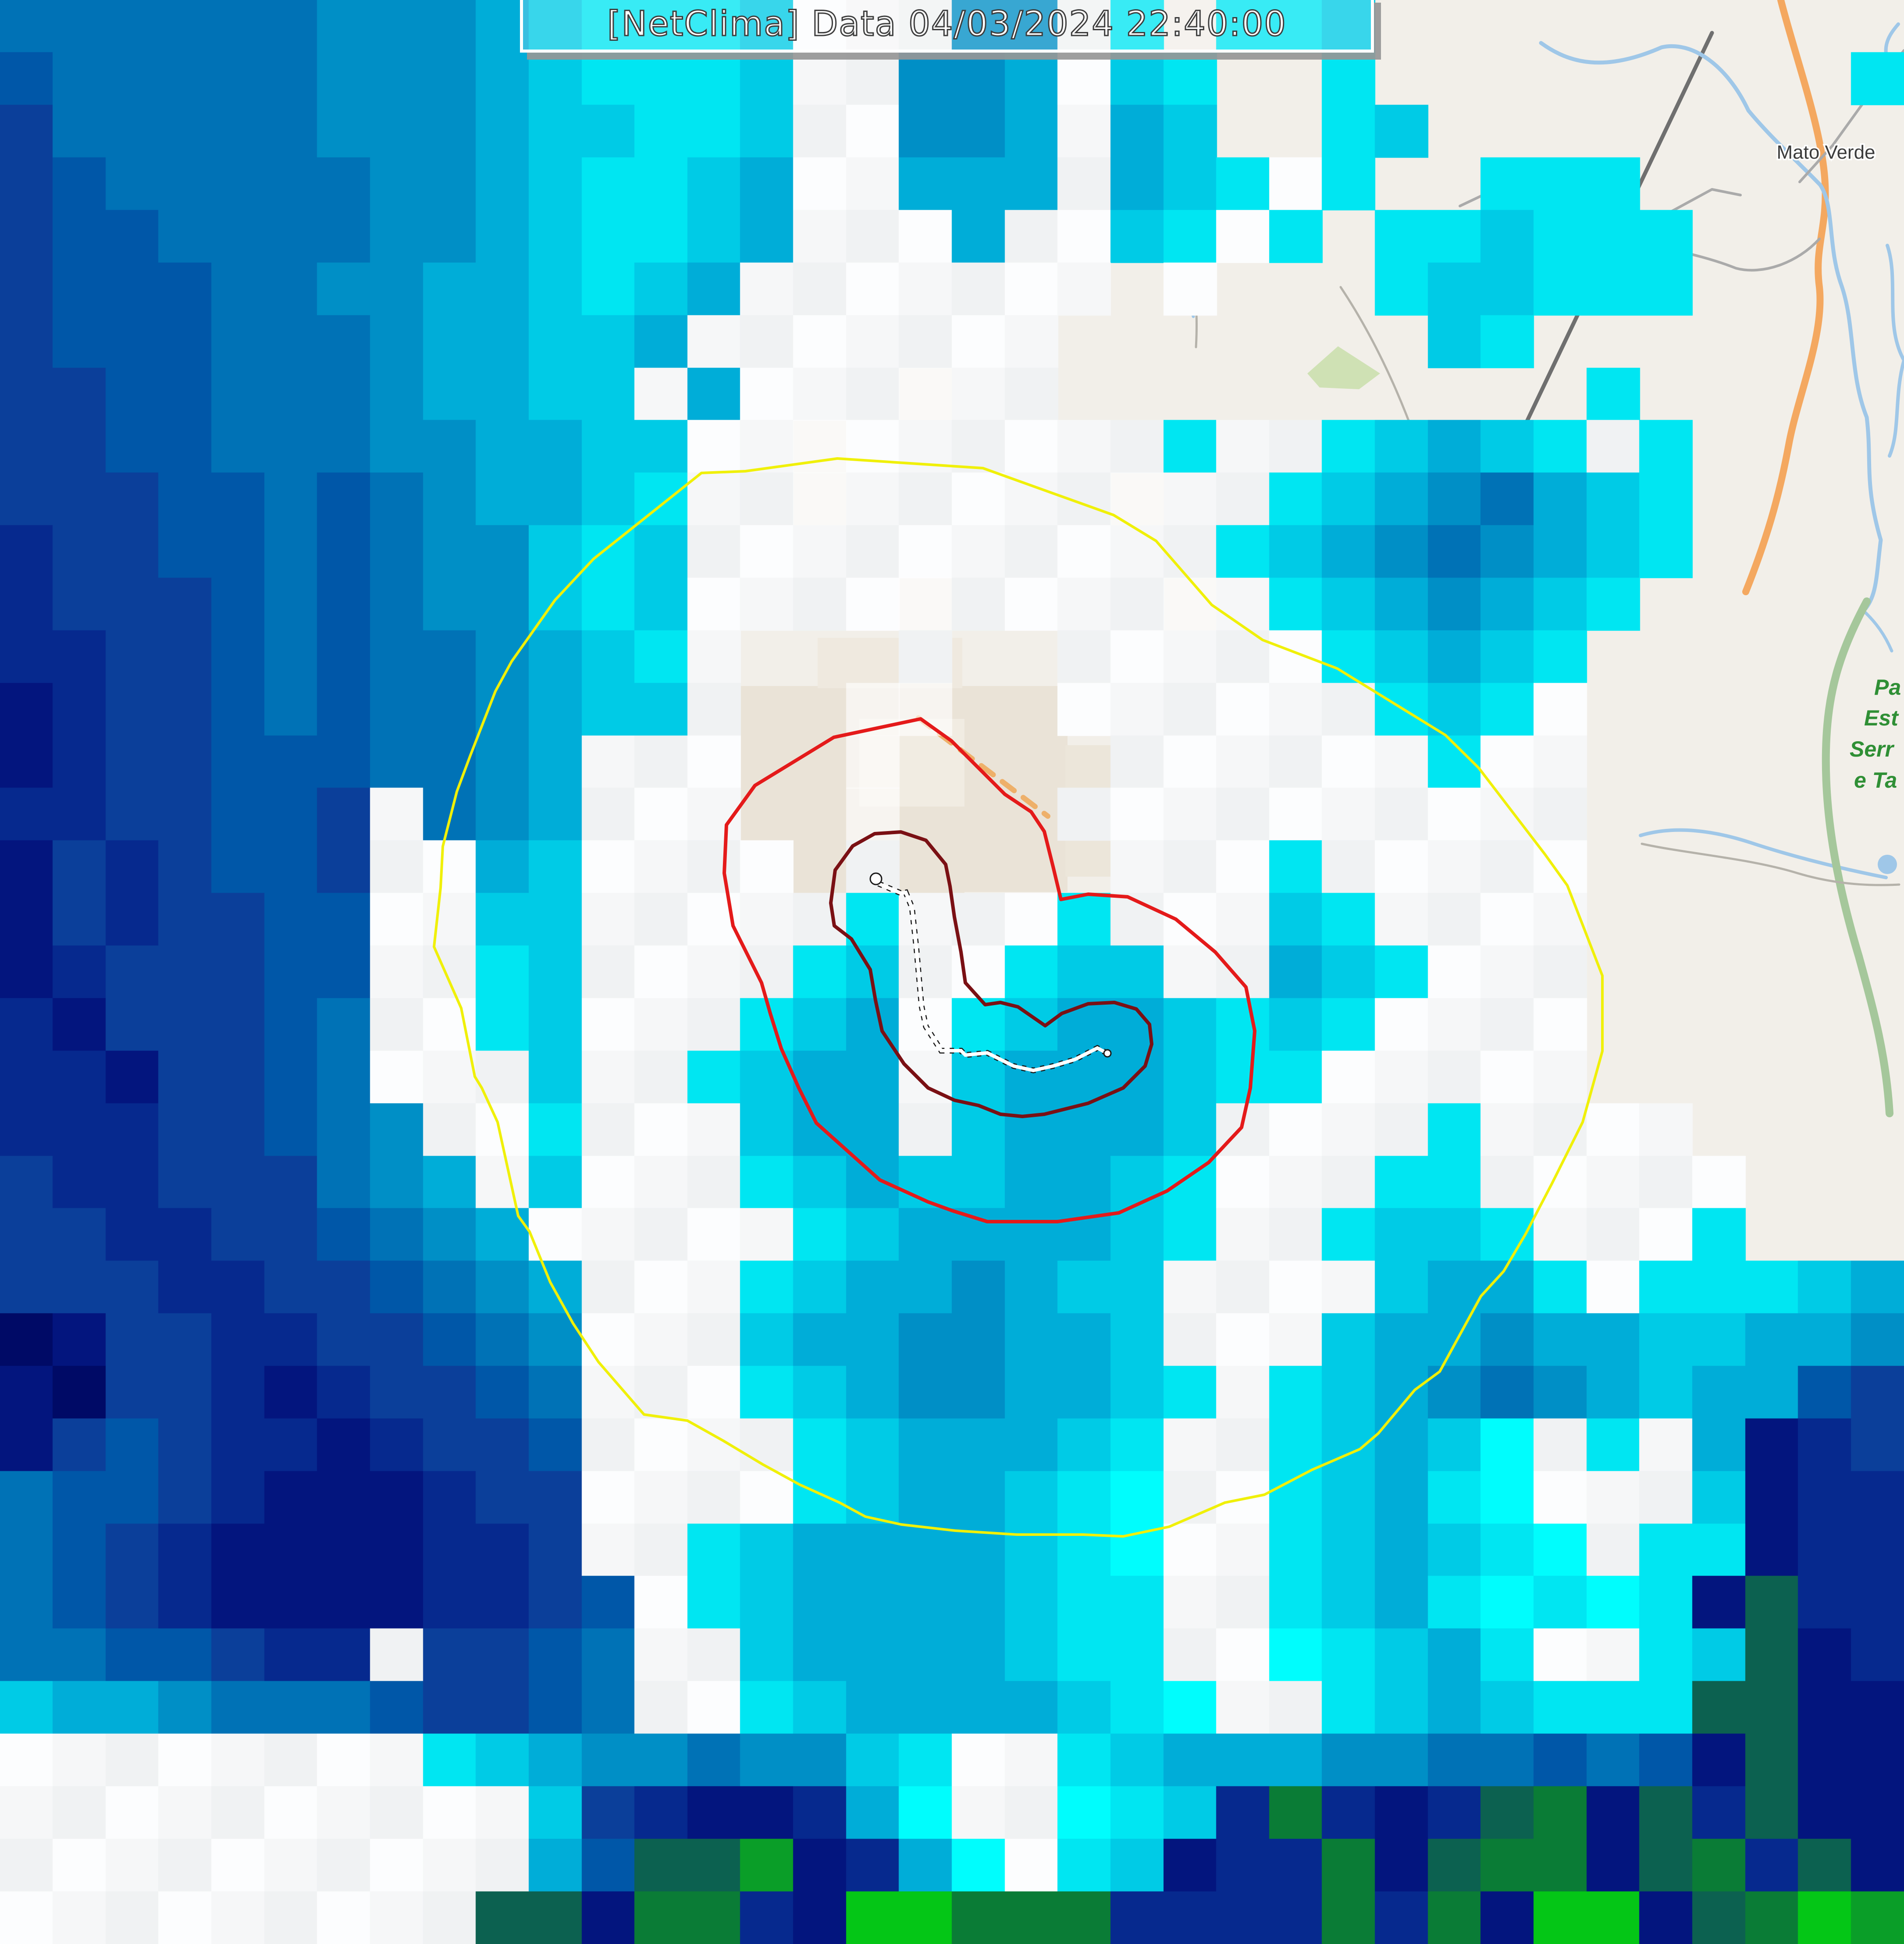 This screenshot has width=1904, height=1944. What do you see at coordinates (993, 977) in the screenshot?
I see `track-line` at bounding box center [993, 977].